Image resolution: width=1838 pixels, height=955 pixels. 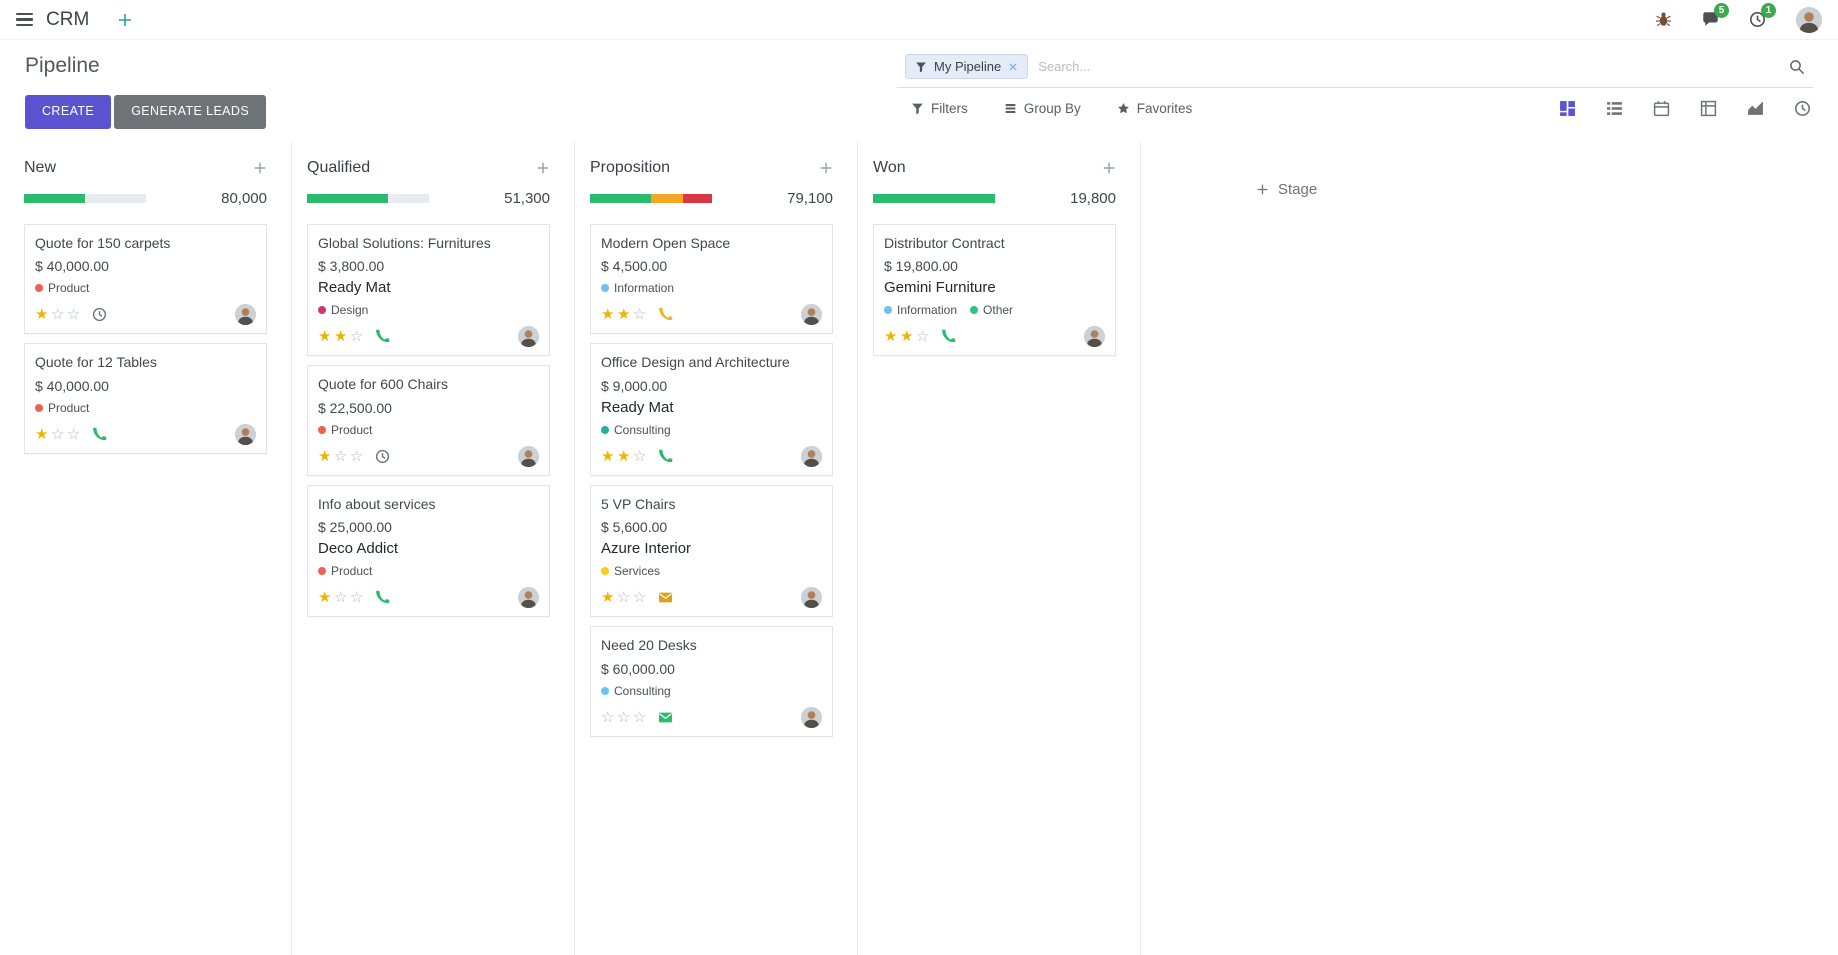 I want to click on control-panel-right: My Pipeline Filters Group By Favorites, so click(x=1355, y=84).